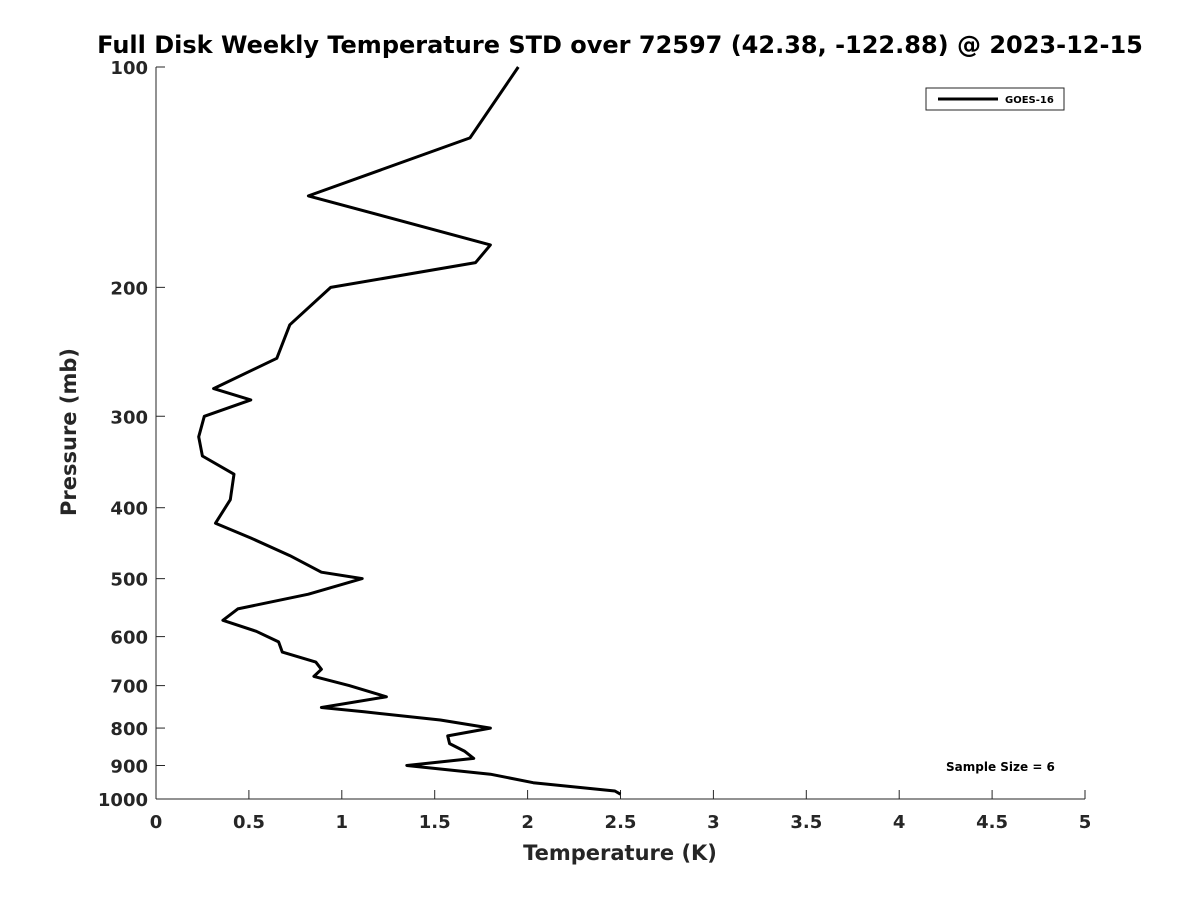 The image size is (1200, 900). Describe the element at coordinates (129, 68) in the screenshot. I see `y-tick-label: 100` at that location.